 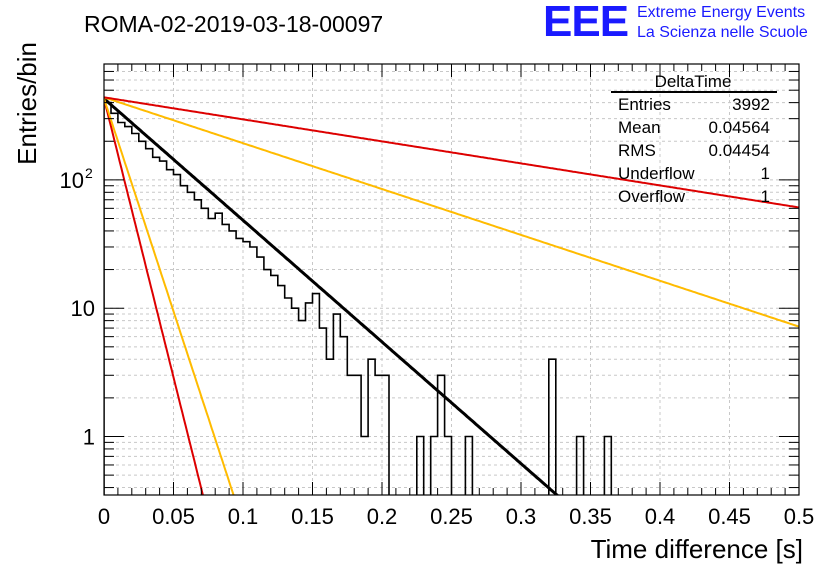 I want to click on stats-label-overflow: Overflow, so click(x=652, y=196).